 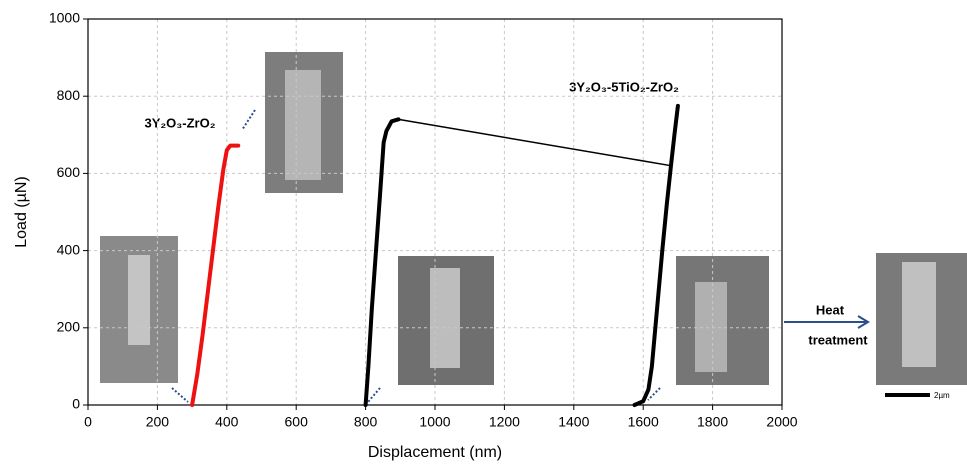 I want to click on x-tick-label: 1600, so click(x=643, y=422).